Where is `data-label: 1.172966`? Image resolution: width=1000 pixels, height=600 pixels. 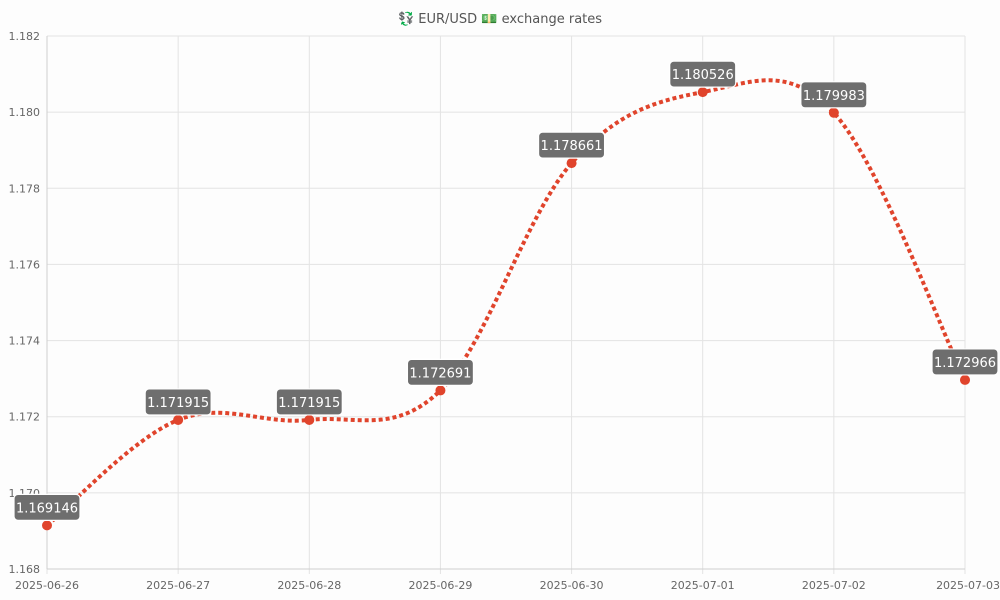 data-label: 1.172966 is located at coordinates (965, 363).